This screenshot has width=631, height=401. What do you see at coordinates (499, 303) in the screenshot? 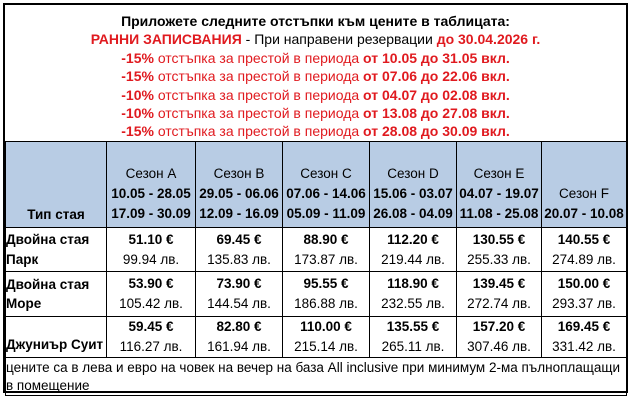
I see `price-bgn: 272.74 лв.` at bounding box center [499, 303].